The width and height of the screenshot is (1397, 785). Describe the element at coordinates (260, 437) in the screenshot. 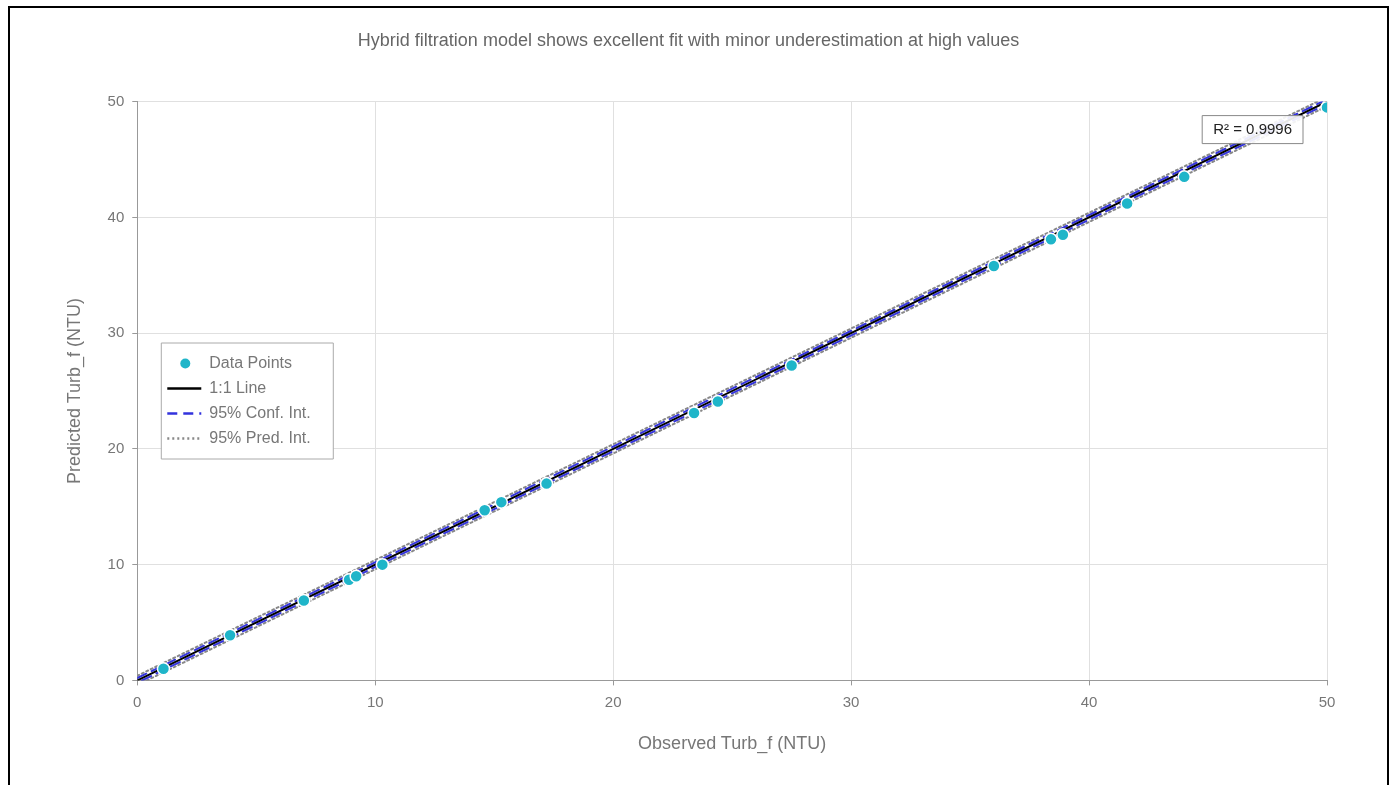

I see `legend-label: 95% Pred. Int.` at that location.